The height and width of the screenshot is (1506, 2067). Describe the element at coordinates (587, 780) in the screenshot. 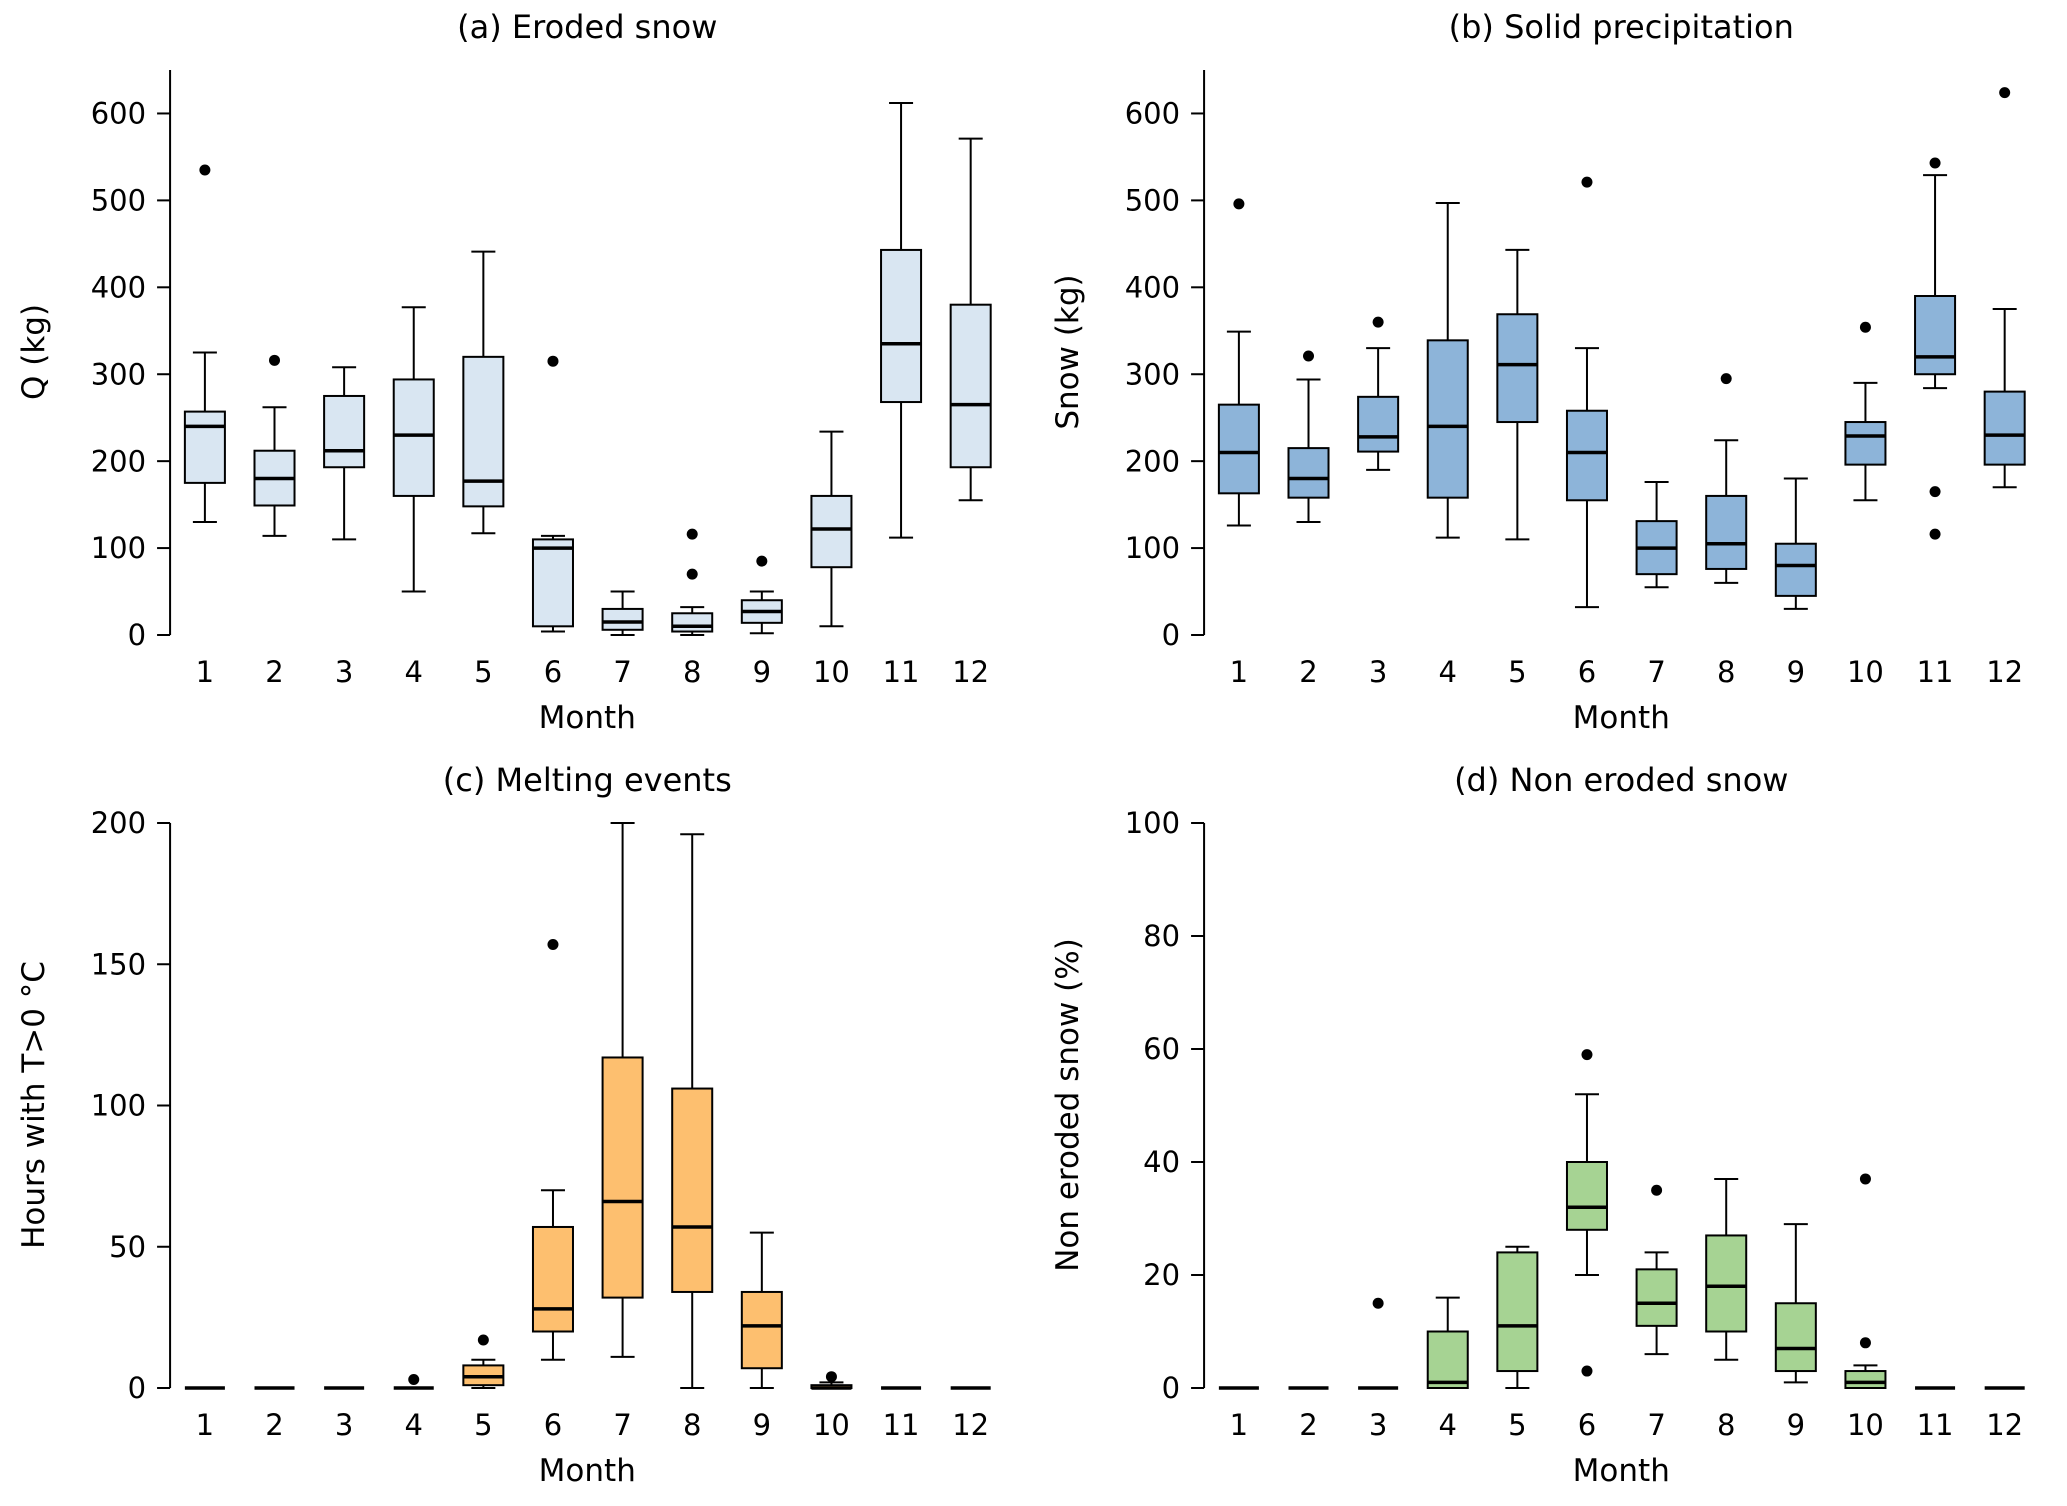

I see `panel-title: (c) Melting events` at that location.